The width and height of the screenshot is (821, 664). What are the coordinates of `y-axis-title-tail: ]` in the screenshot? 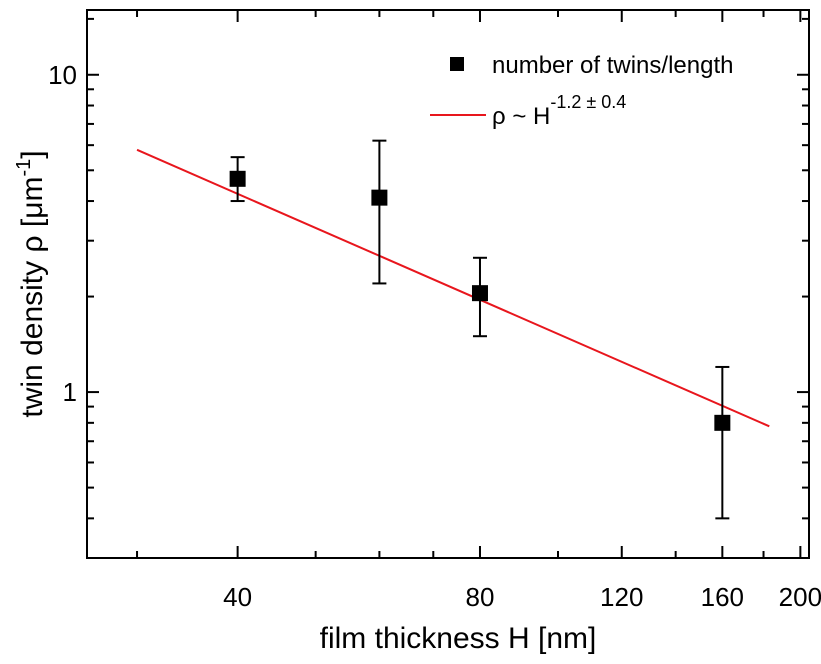 It's located at (32, 154).